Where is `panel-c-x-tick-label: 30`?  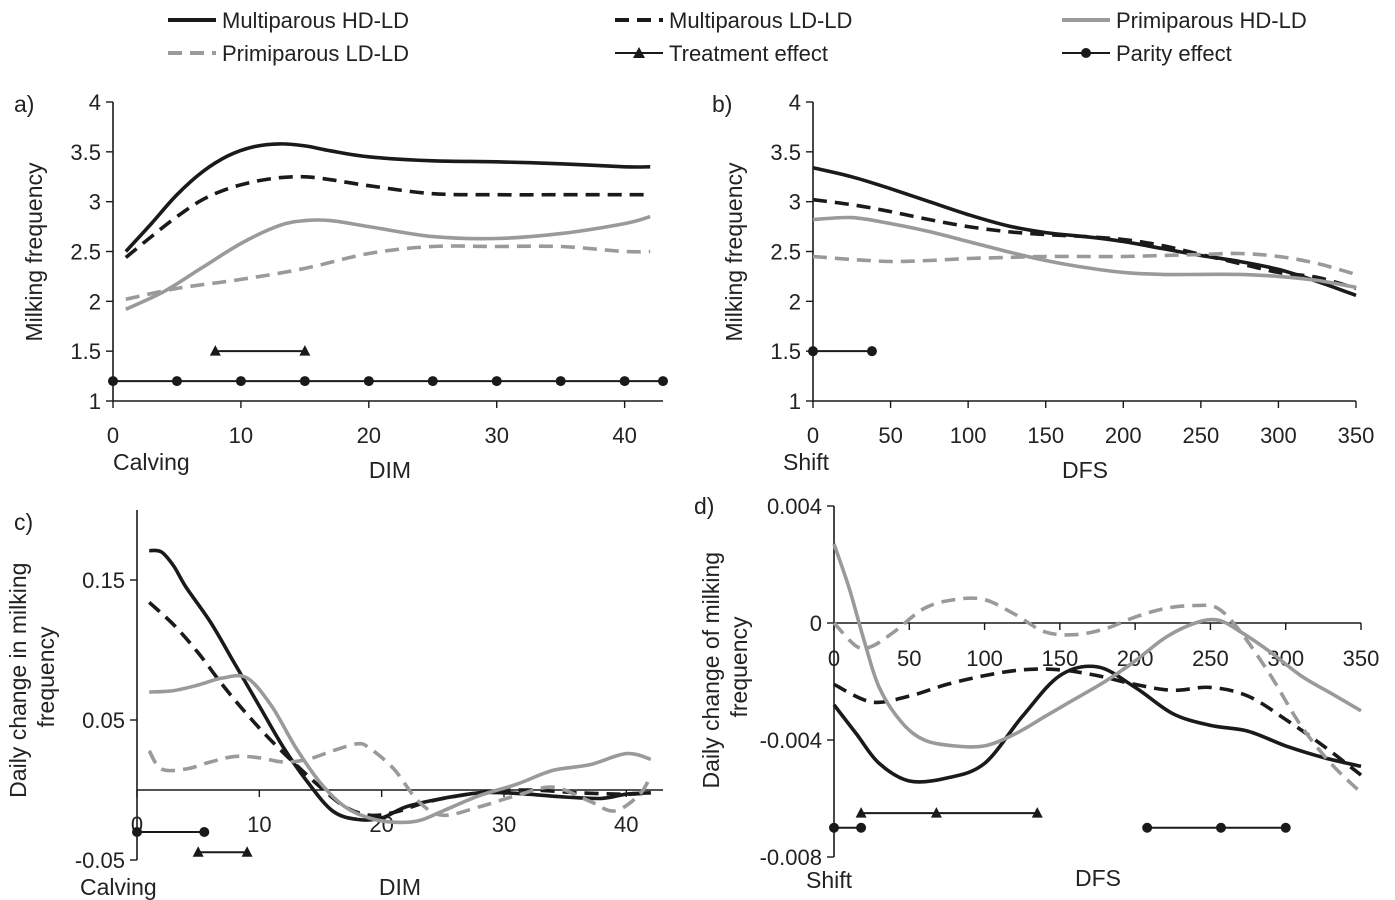
panel-c-x-tick-label: 30 is located at coordinates (504, 824).